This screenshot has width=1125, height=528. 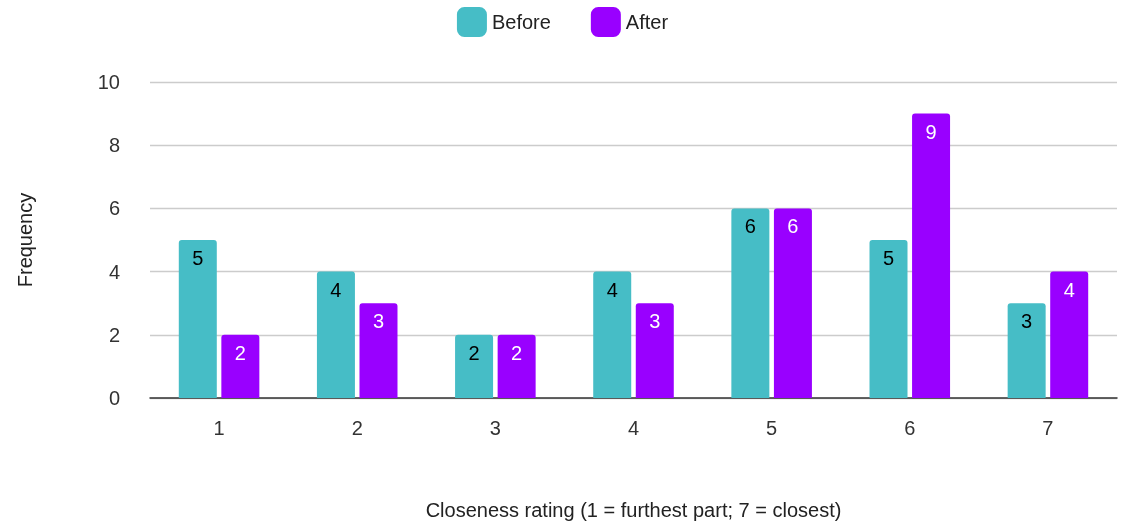 I want to click on y-axis-title: Frequency, so click(x=25, y=240).